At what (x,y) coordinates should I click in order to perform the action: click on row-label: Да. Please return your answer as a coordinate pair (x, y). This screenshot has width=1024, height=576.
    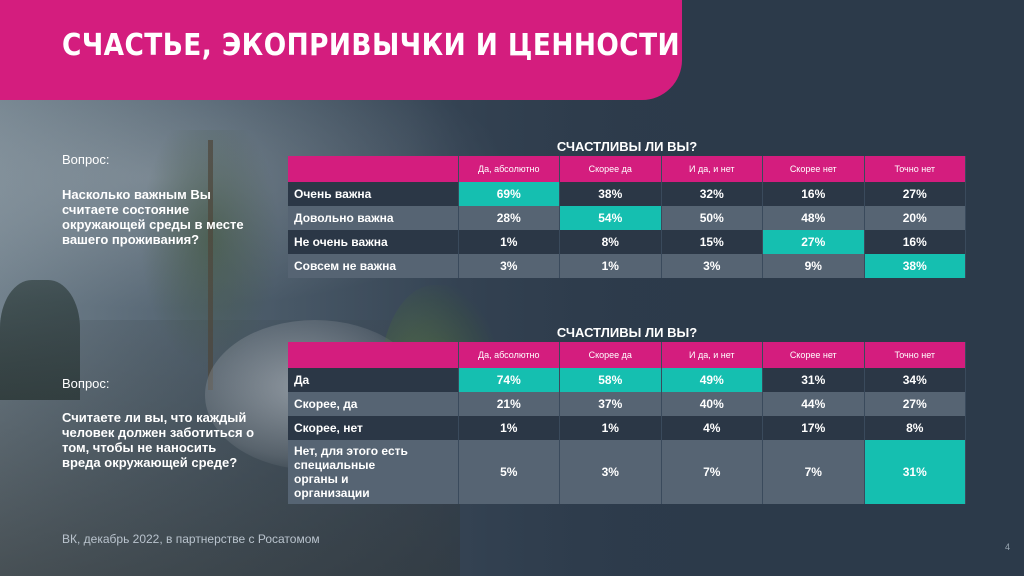
    Looking at the image, I should click on (373, 380).